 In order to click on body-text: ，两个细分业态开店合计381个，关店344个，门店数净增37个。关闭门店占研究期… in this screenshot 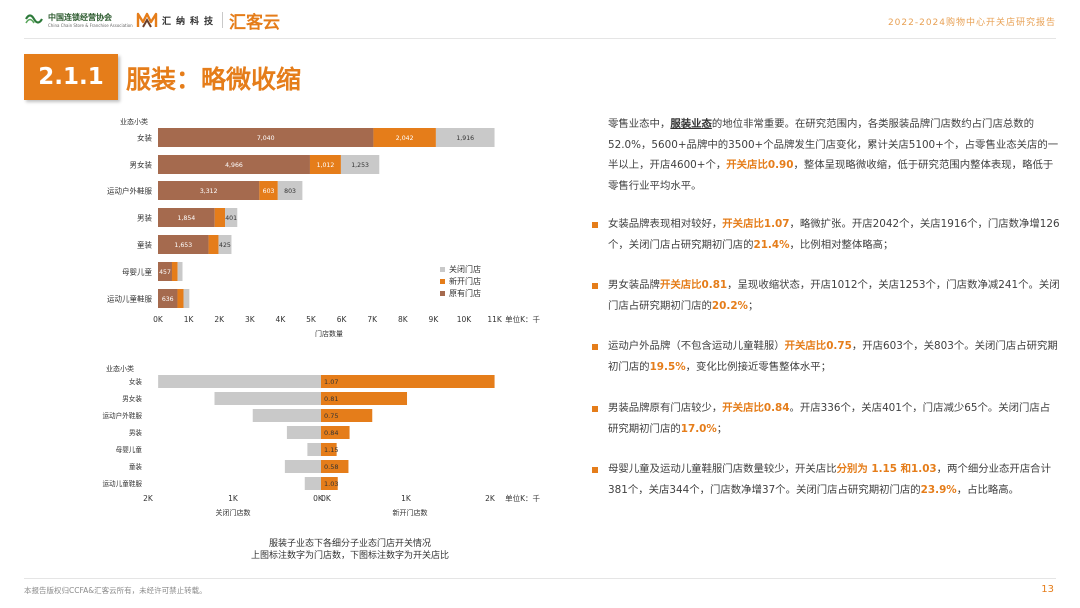, I will do `click(829, 479)`.